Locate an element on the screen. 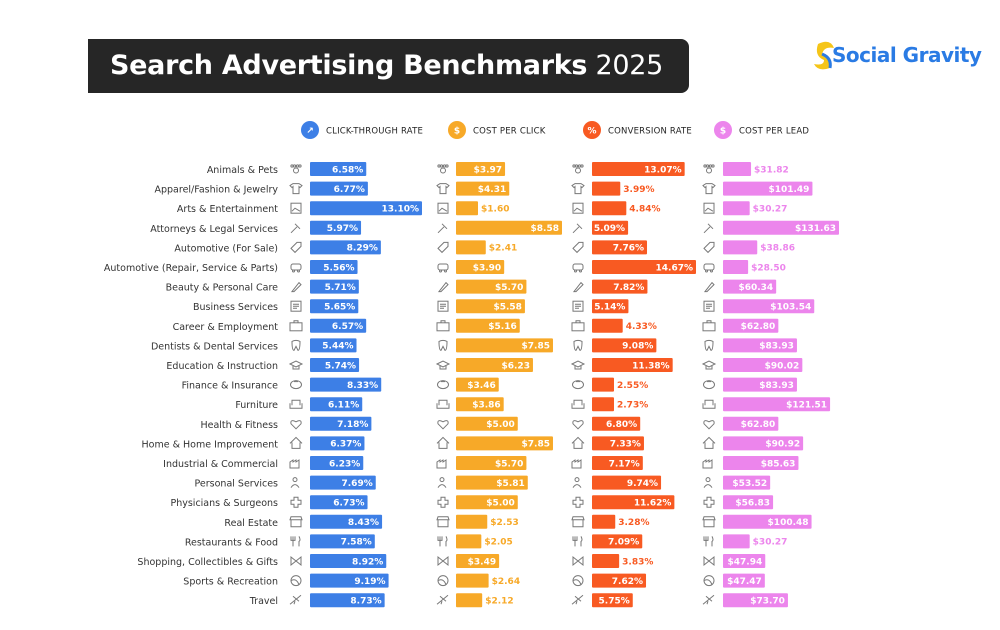  row-8: Business Services 5.65% $5.58 5.14% $103.54 is located at coordinates (504, 306).